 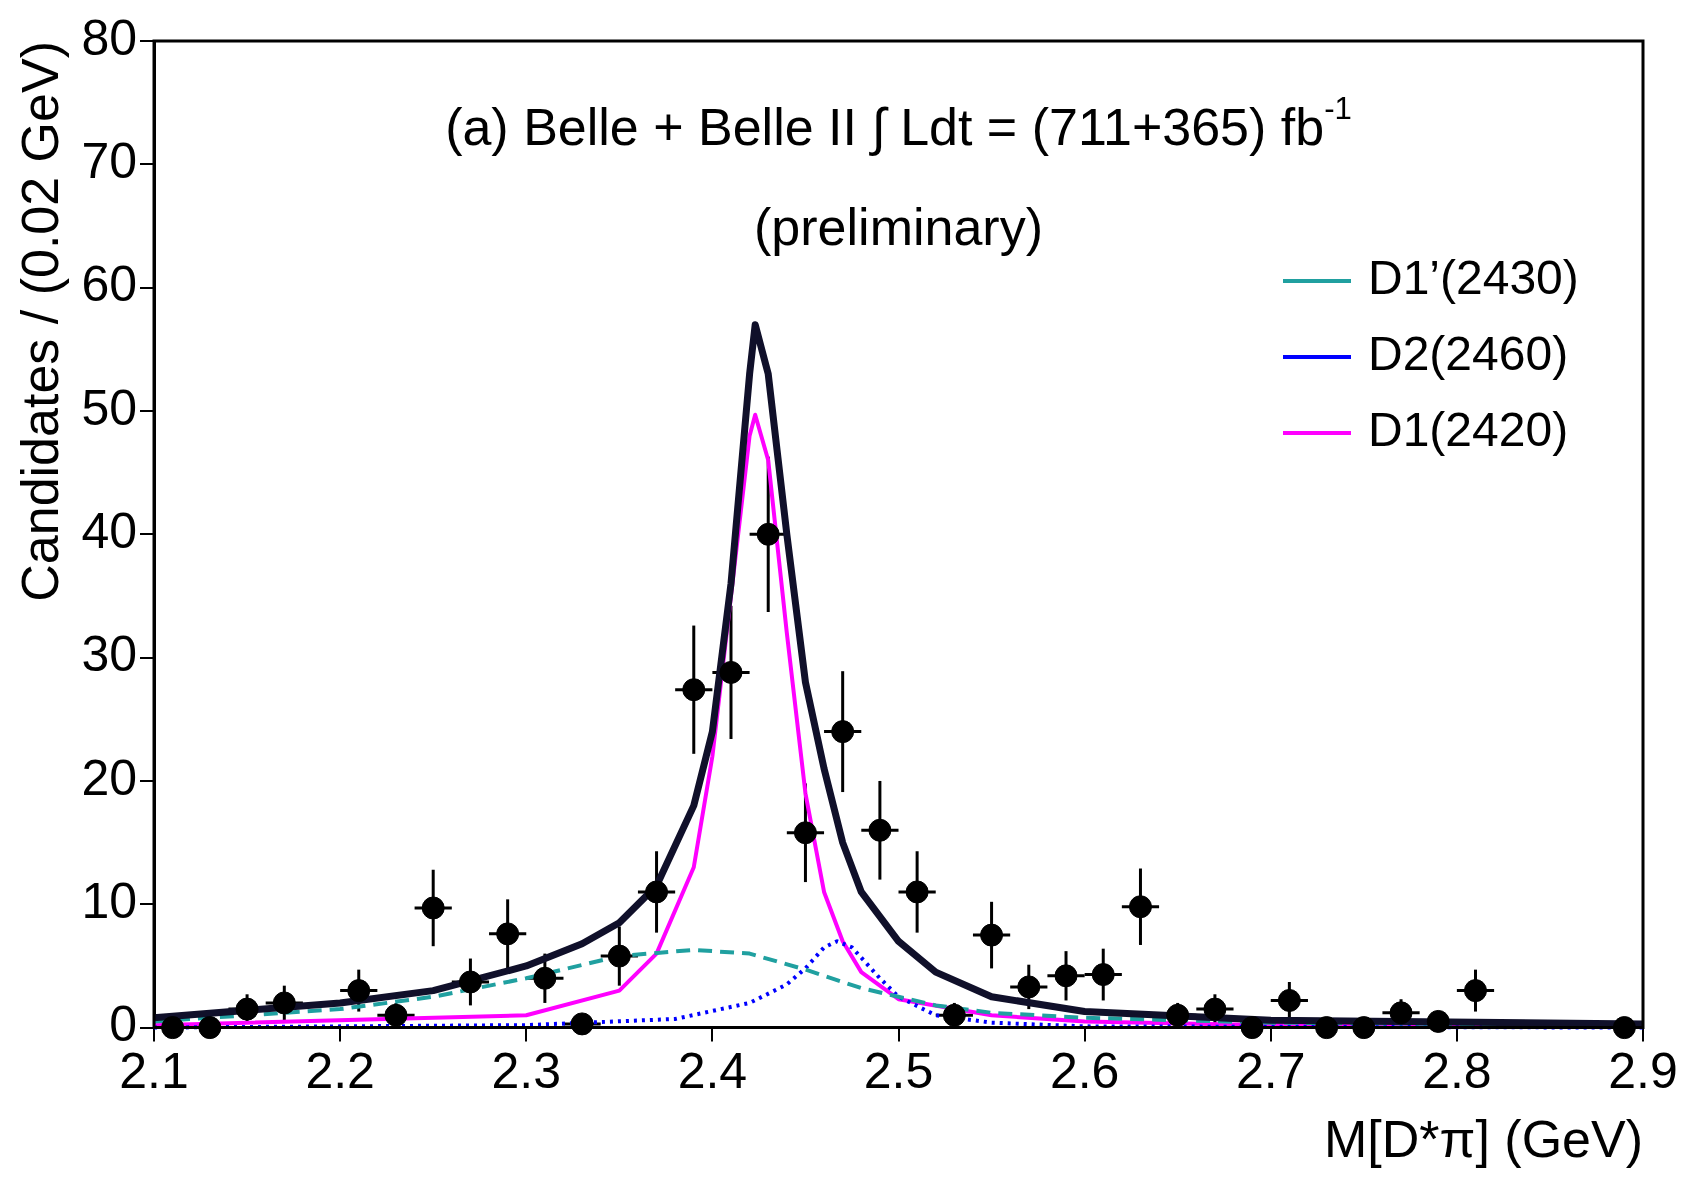 I want to click on y-tick-label: 40, so click(x=109, y=531).